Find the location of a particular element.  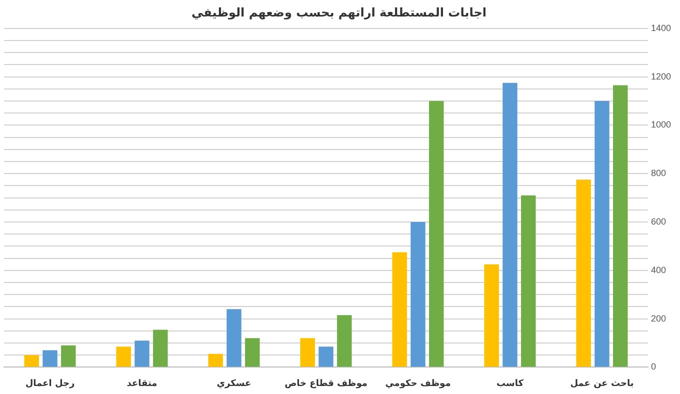

y-tick-label: 1400 is located at coordinates (661, 27).